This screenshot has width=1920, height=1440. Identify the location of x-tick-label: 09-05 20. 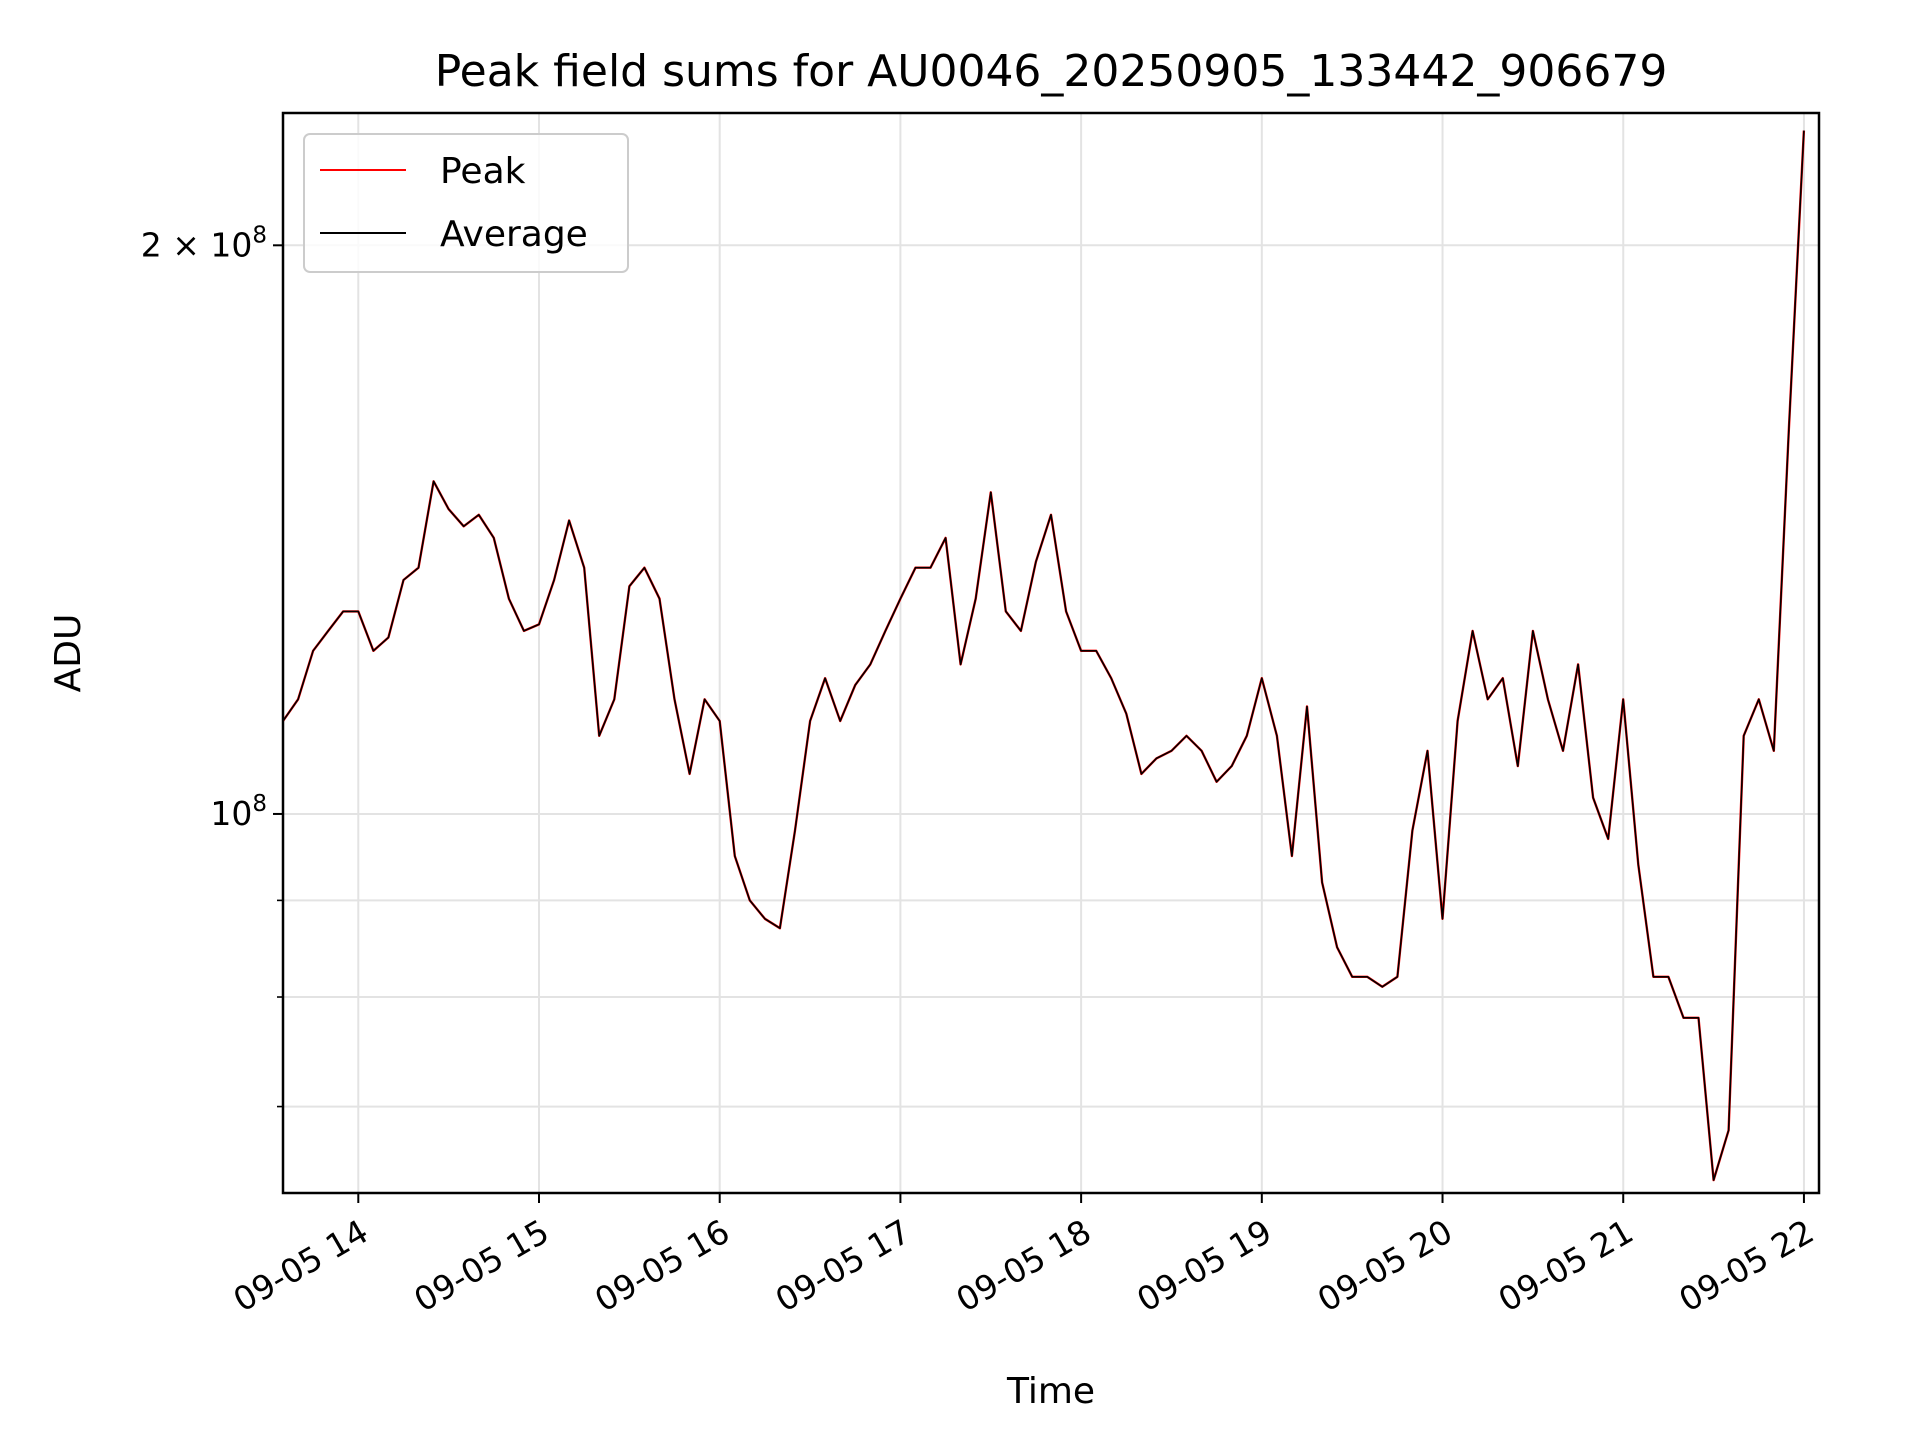
(1385, 1266).